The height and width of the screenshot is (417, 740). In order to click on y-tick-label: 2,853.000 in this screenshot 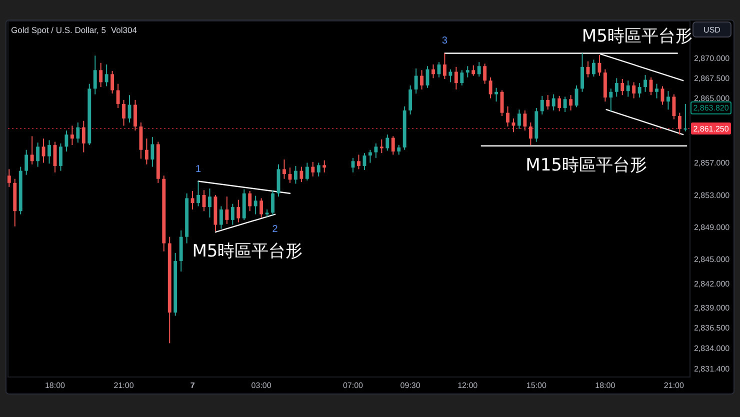, I will do `click(712, 195)`.